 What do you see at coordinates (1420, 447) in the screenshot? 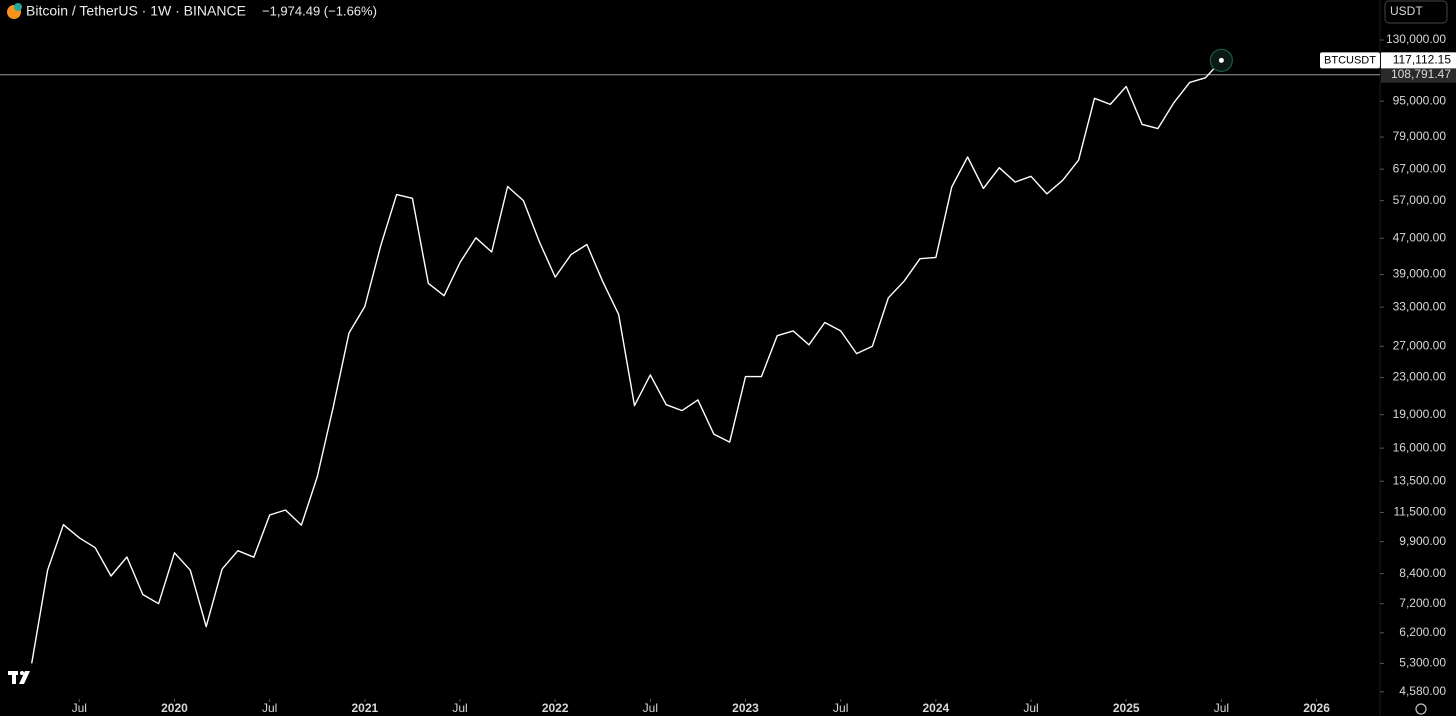
I see `y-tick-label: 16,000.00` at bounding box center [1420, 447].